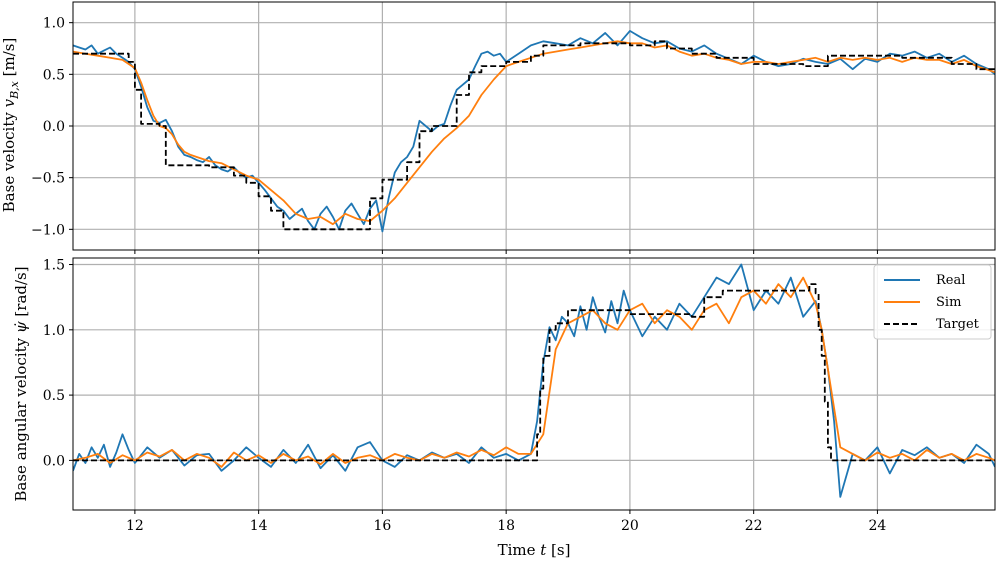  Describe the element at coordinates (506, 526) in the screenshot. I see `x-tick-label: 18` at that location.